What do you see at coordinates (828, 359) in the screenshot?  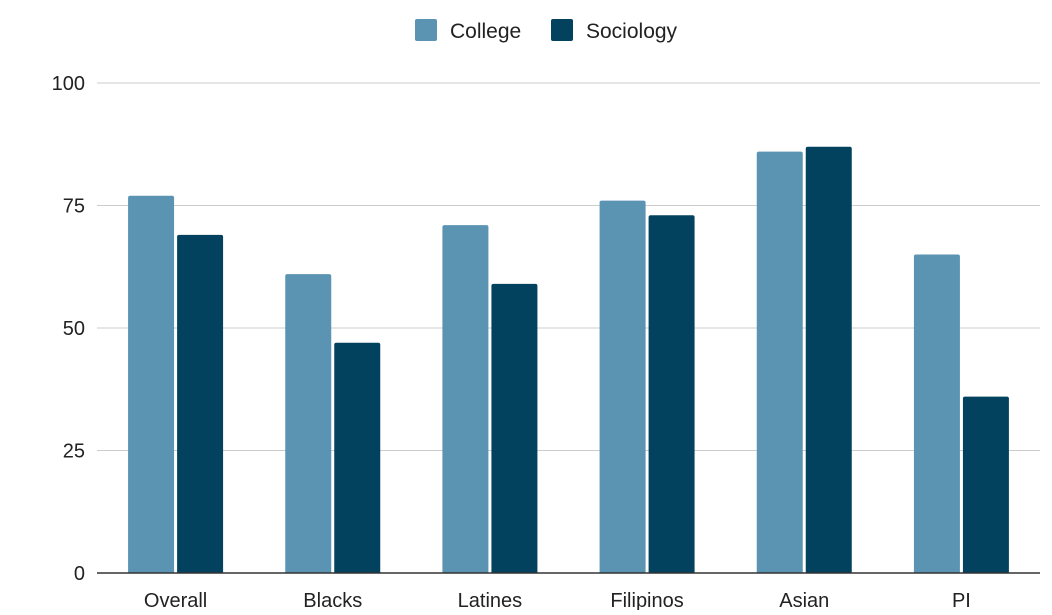 I see `bar-sociology-asian` at bounding box center [828, 359].